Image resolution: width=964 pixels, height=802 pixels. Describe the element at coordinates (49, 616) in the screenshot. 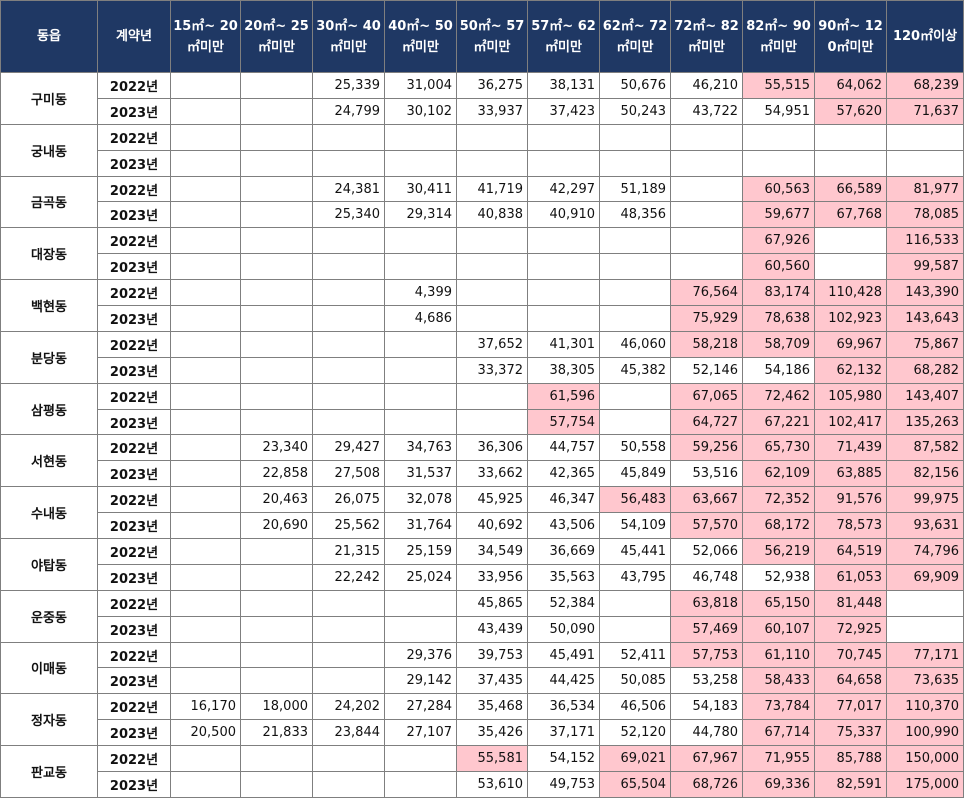

I see `dong-name-cell: 운중동` at that location.